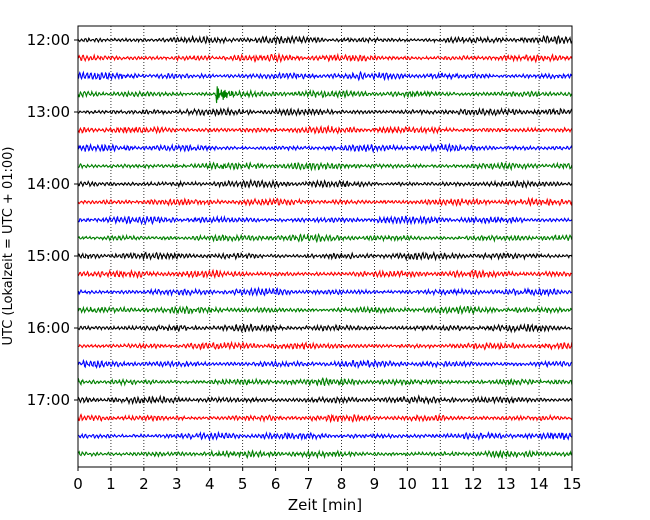 The height and width of the screenshot is (520, 650). Describe the element at coordinates (539, 484) in the screenshot. I see `x-tick-label: 14` at that location.